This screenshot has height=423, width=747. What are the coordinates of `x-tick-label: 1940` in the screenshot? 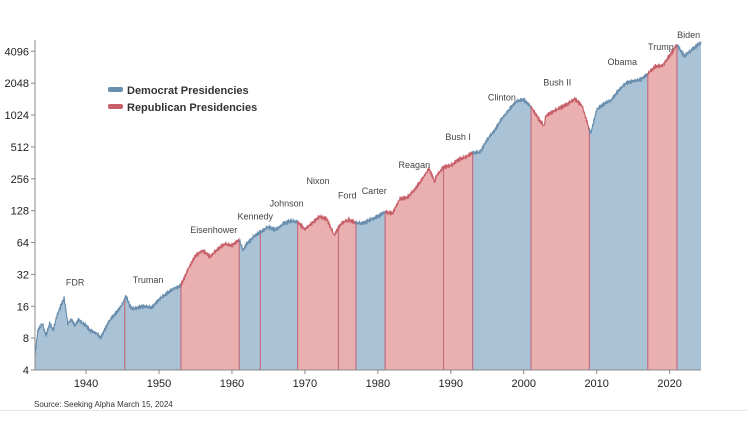 It's located at (86, 384).